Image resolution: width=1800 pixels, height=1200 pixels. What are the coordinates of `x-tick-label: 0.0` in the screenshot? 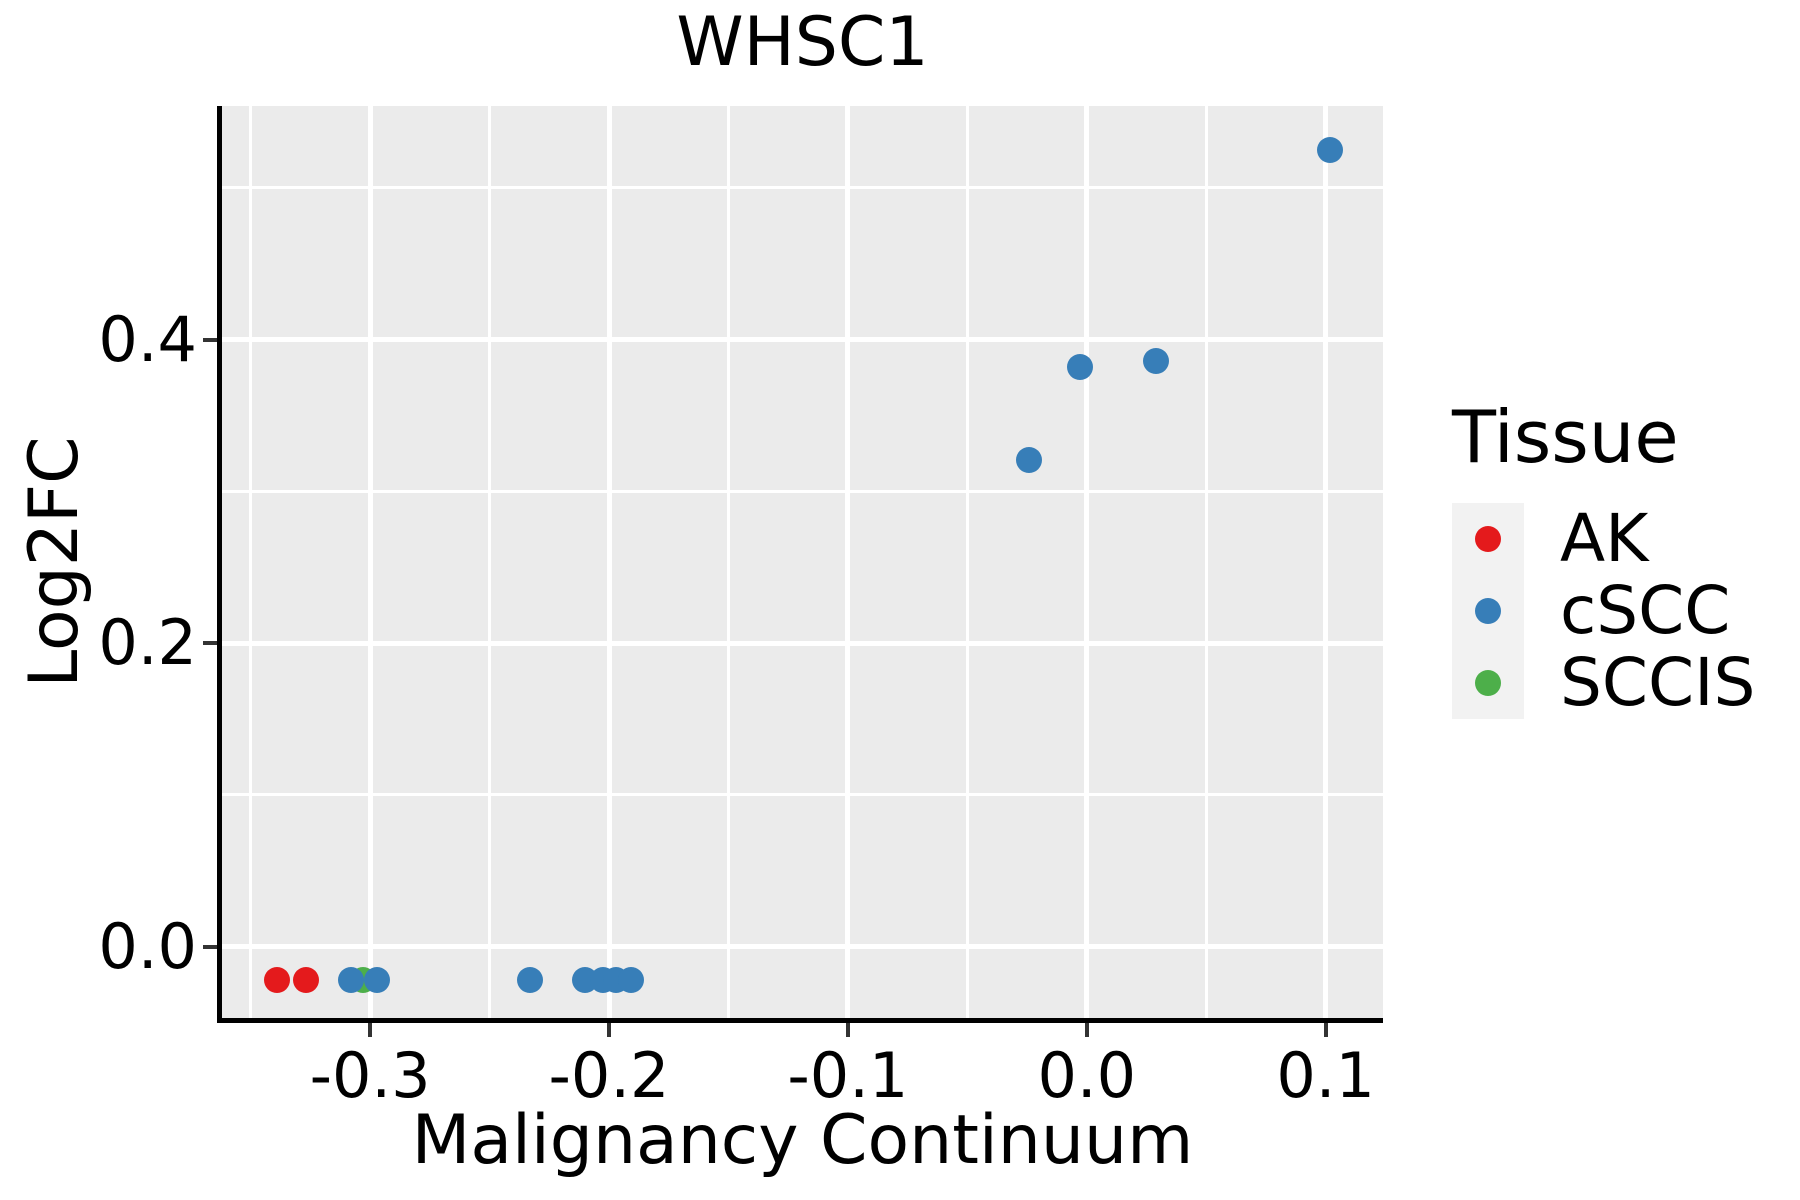 It's located at (1087, 1075).